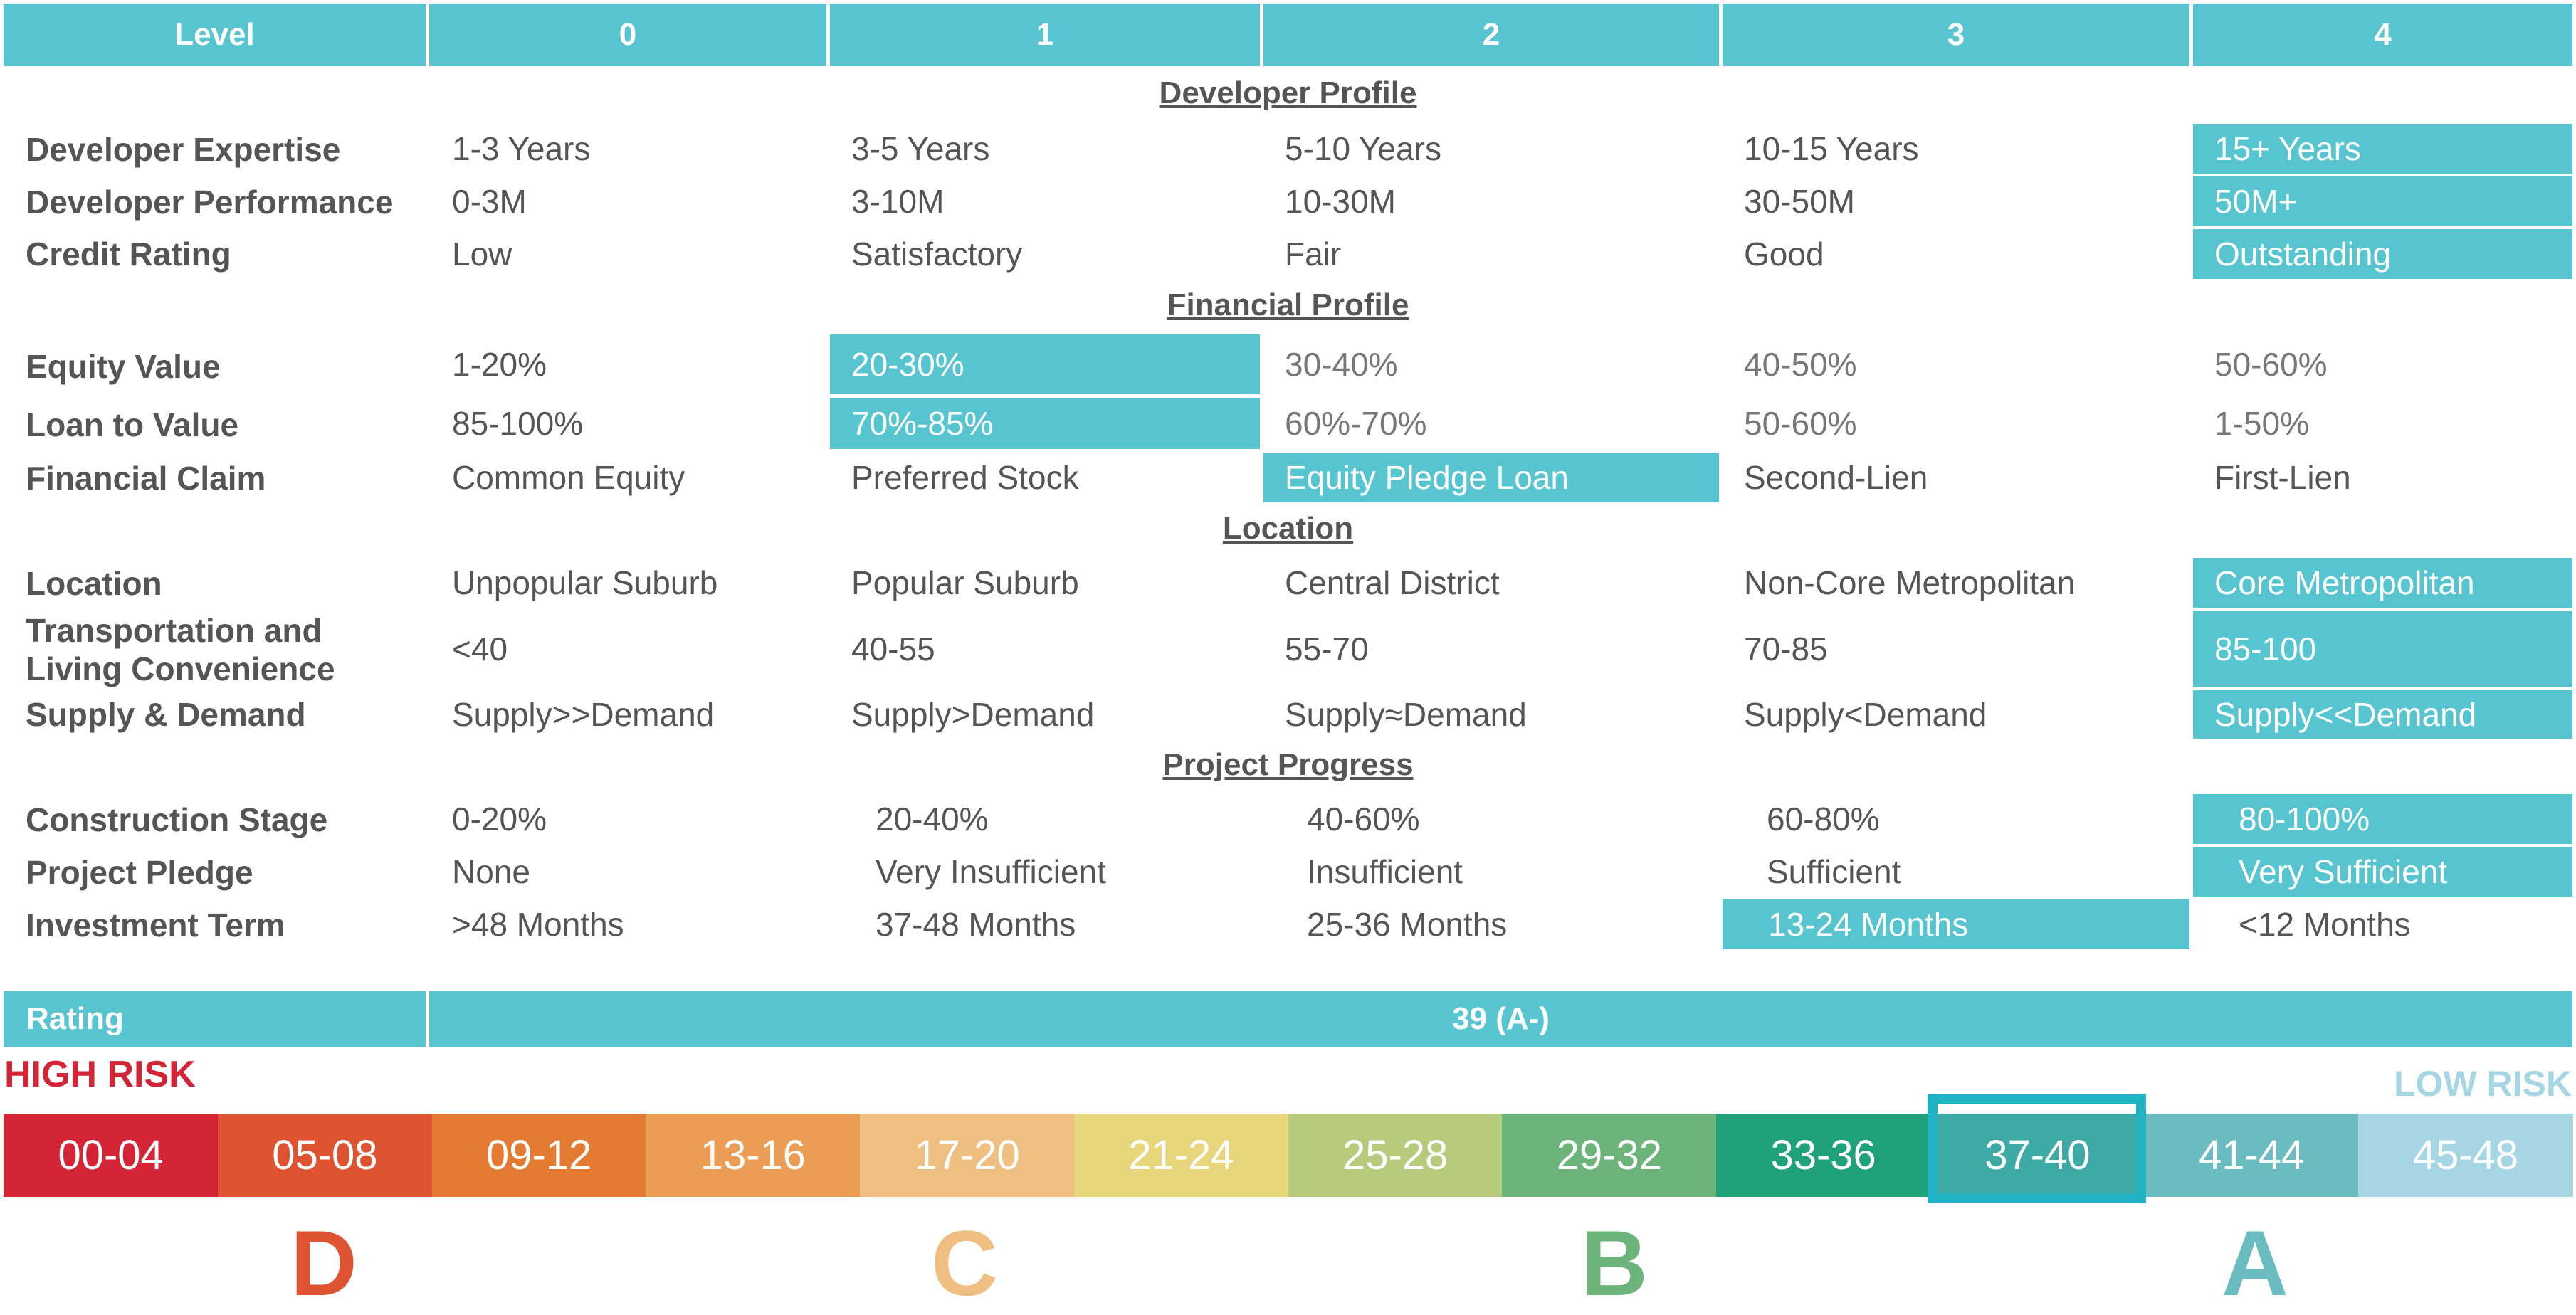 This screenshot has height=1315, width=2576. What do you see at coordinates (1340, 201) in the screenshot?
I see `cell: 10-30M` at bounding box center [1340, 201].